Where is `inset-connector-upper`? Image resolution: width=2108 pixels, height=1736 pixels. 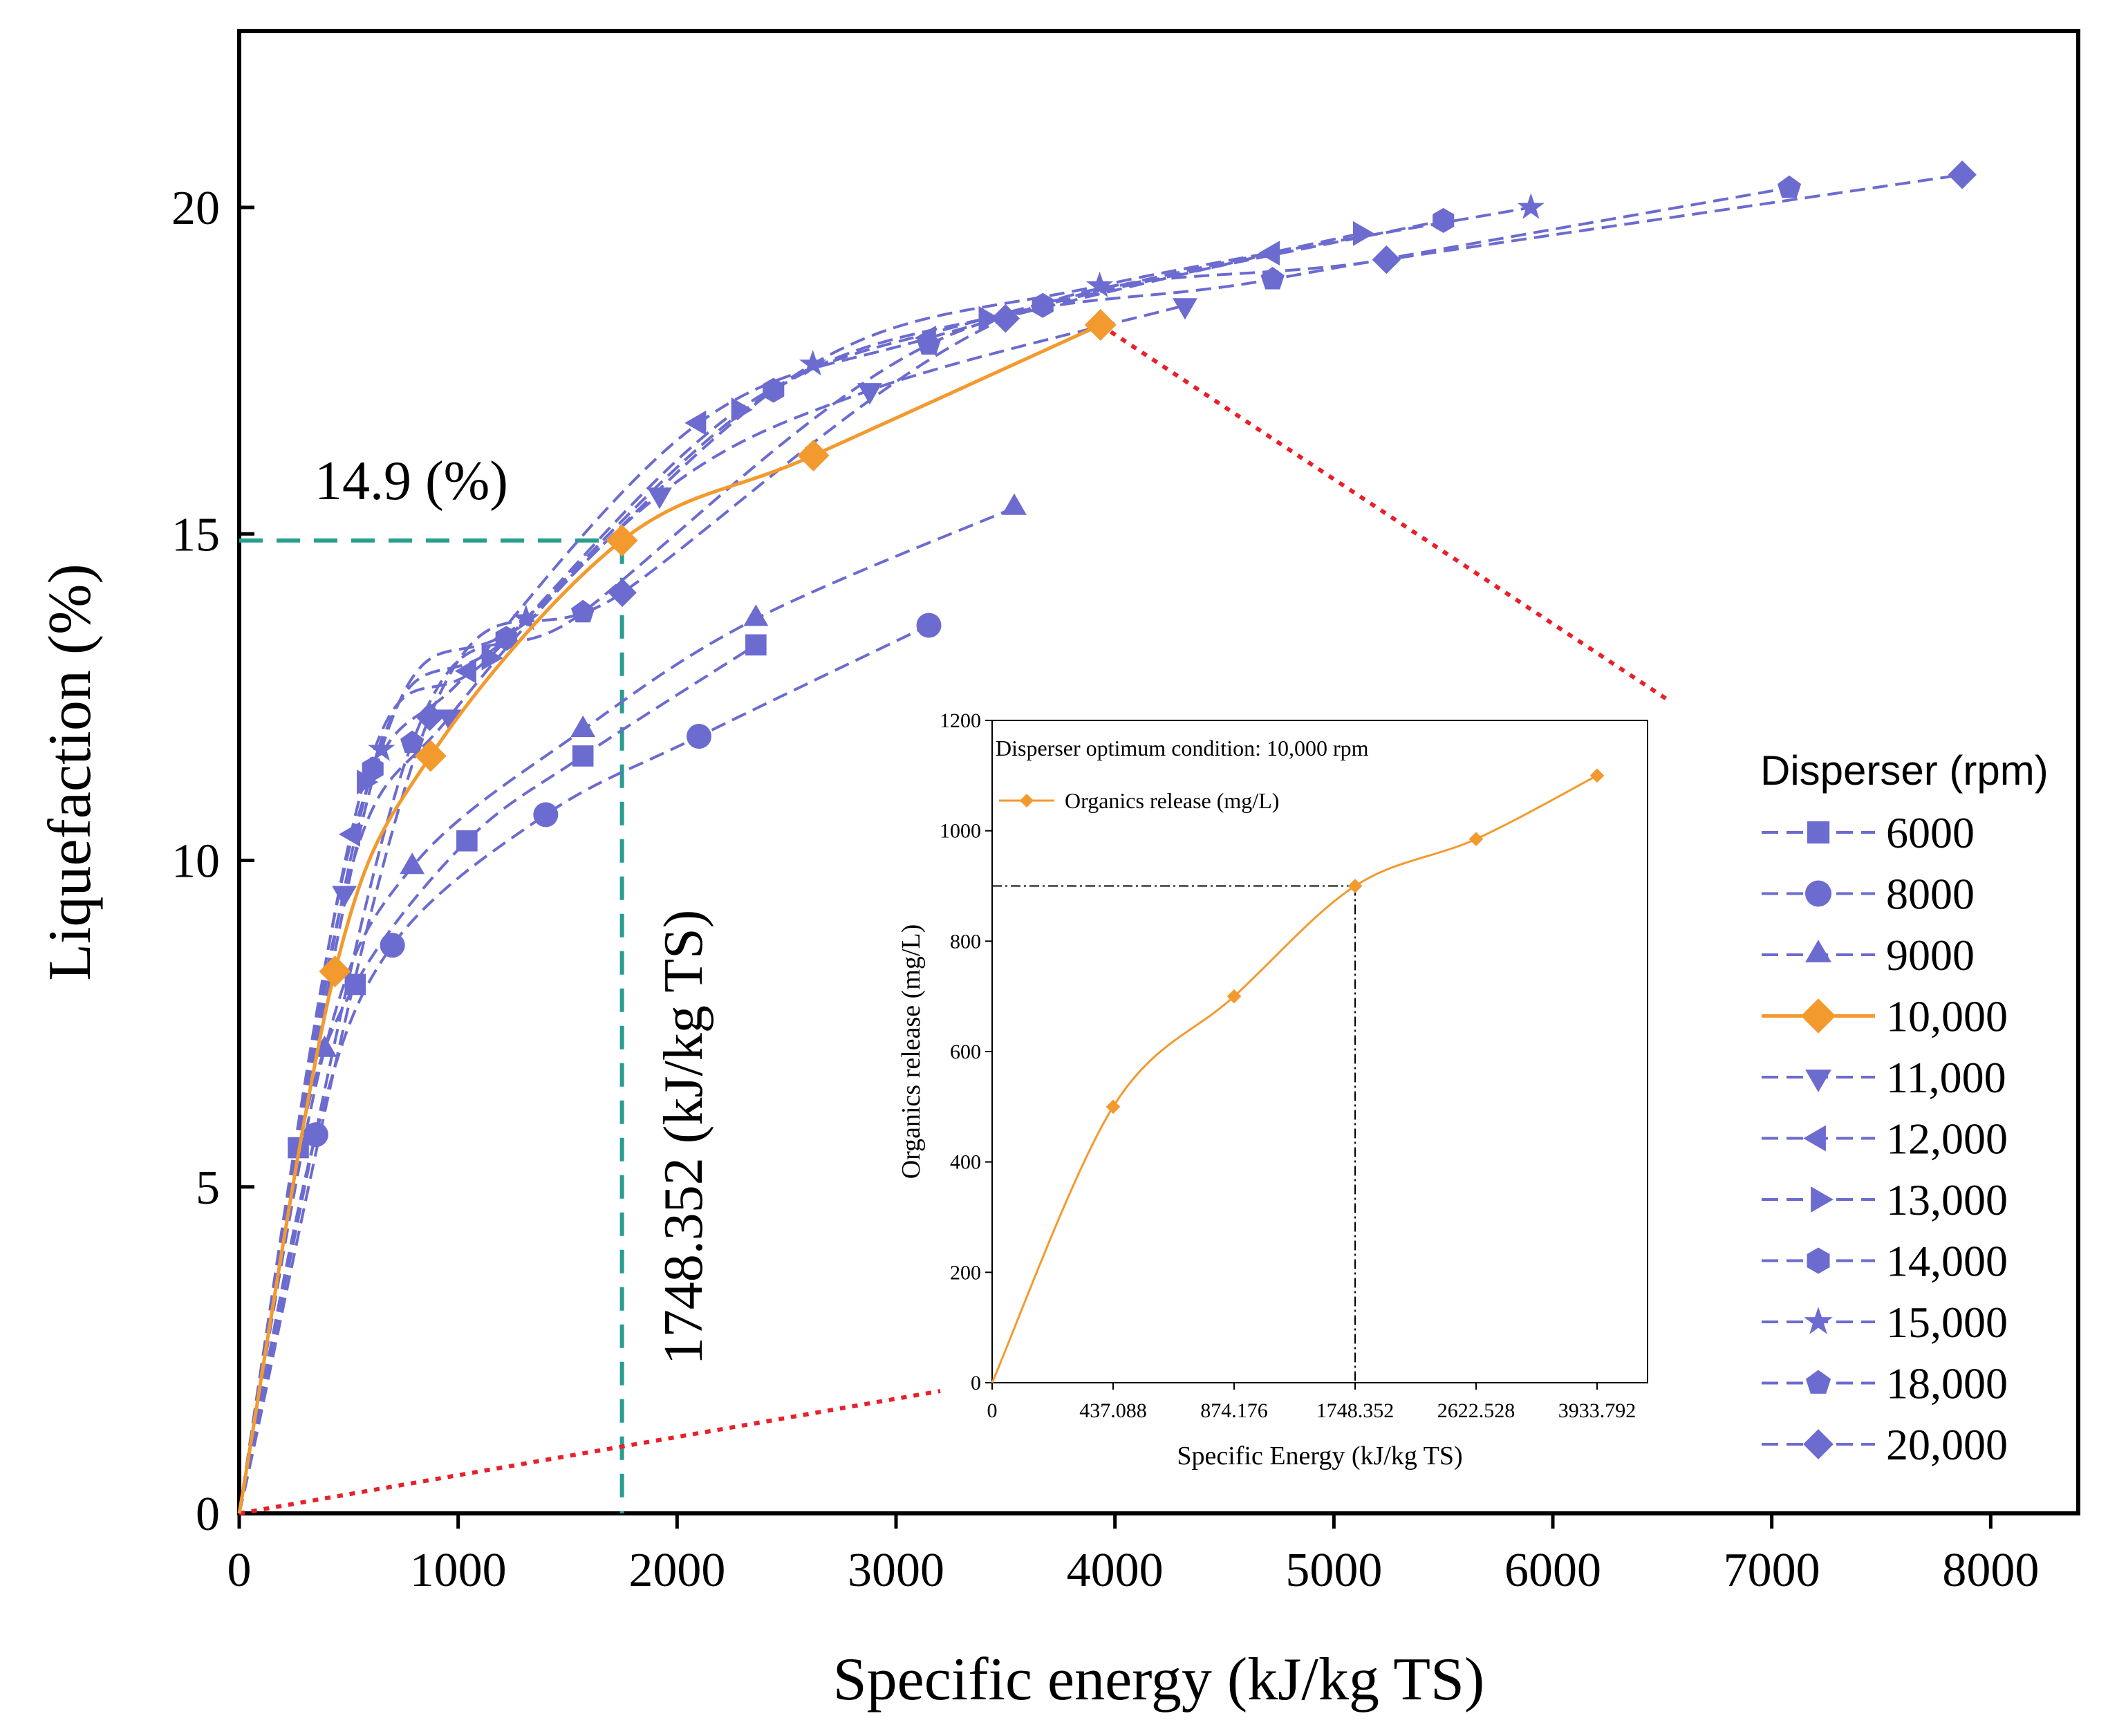 inset-connector-upper is located at coordinates (1384, 512).